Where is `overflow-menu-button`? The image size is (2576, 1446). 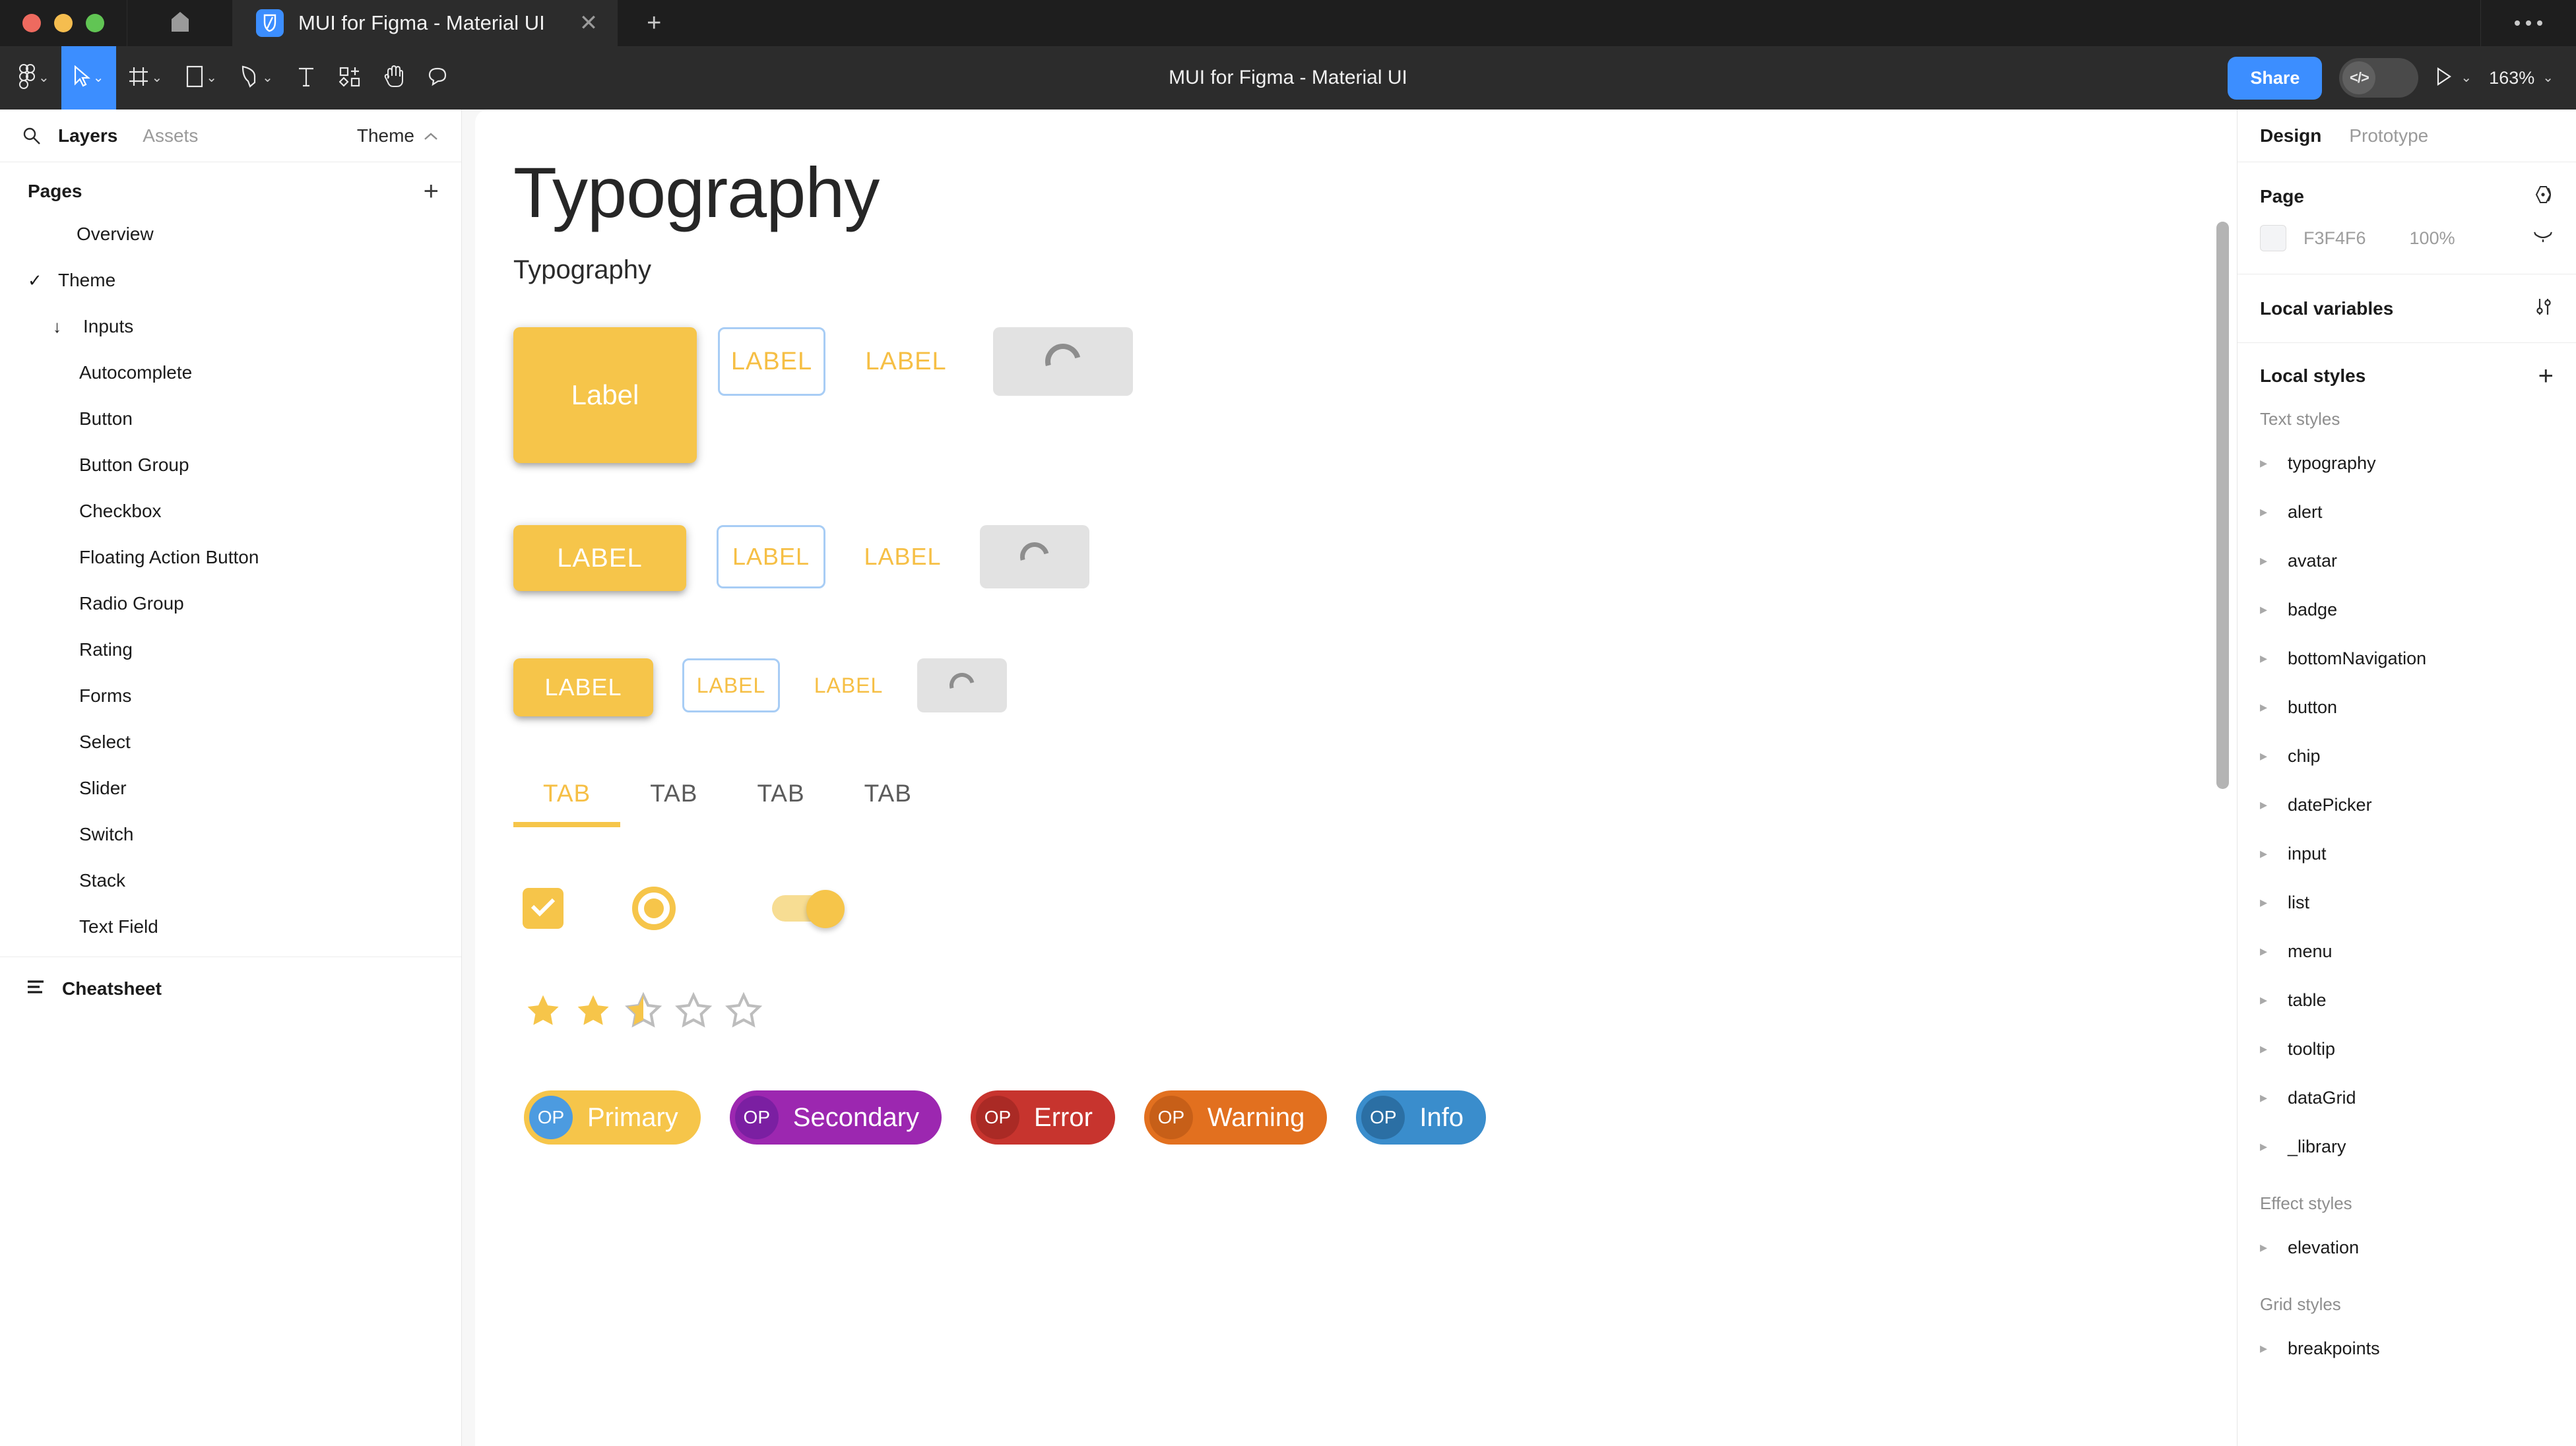 overflow-menu-button is located at coordinates (2528, 23).